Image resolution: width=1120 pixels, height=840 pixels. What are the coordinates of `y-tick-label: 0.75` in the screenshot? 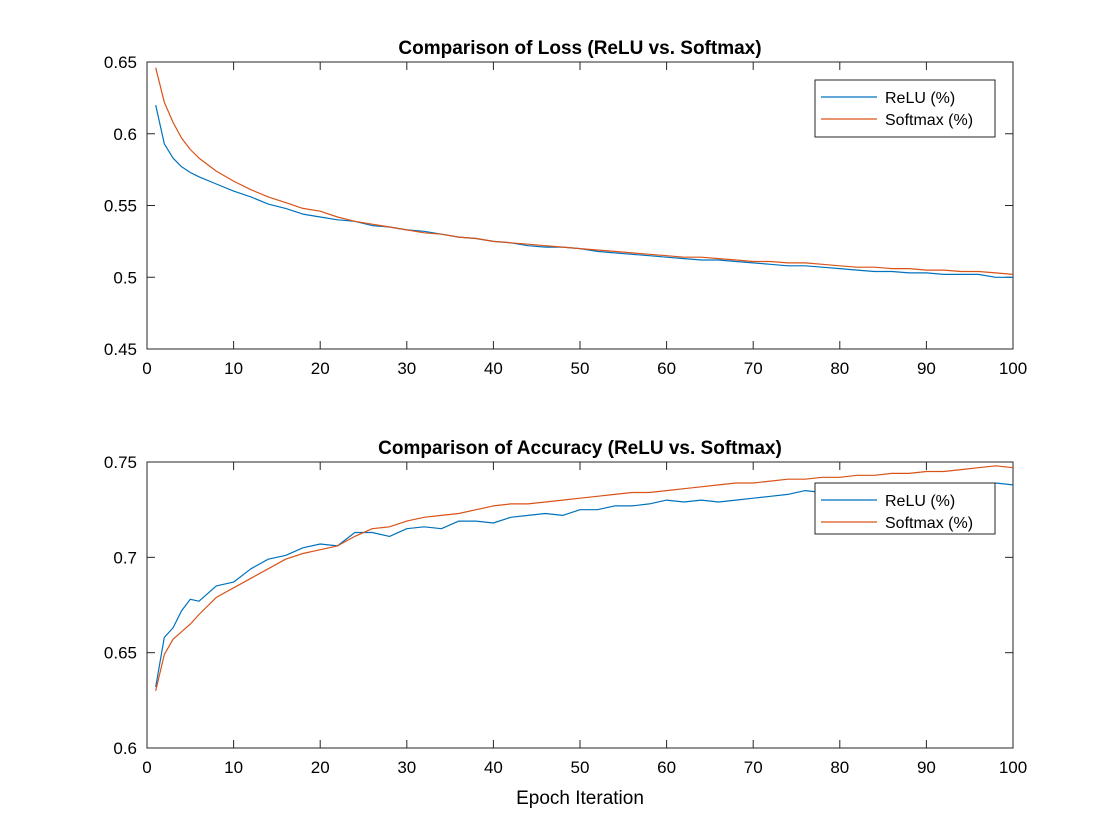 It's located at (120, 462).